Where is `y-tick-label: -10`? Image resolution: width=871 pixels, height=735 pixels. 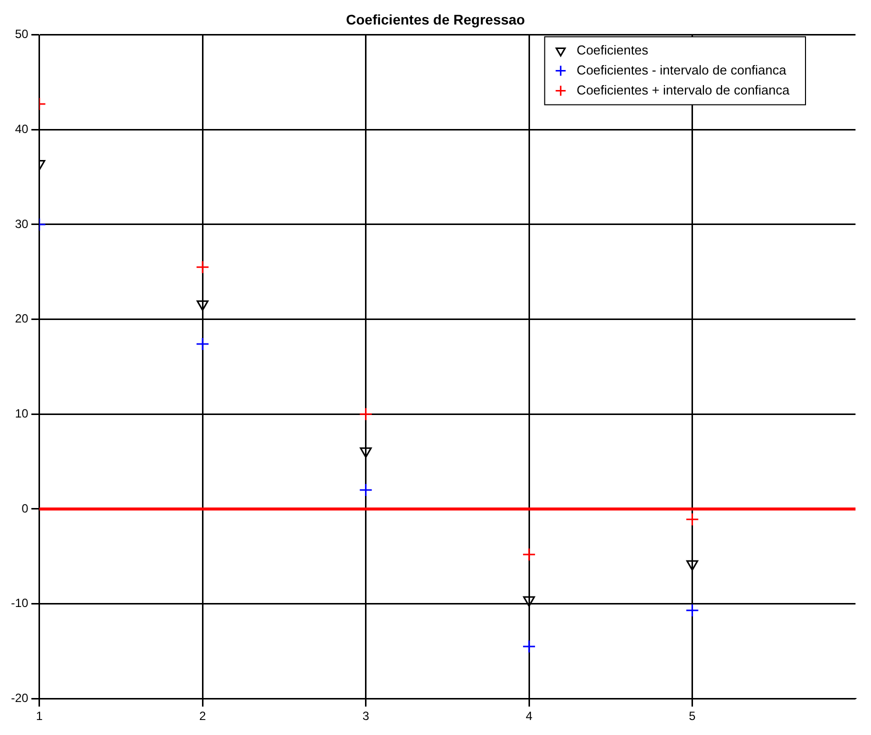 y-tick-label: -10 is located at coordinates (20, 603).